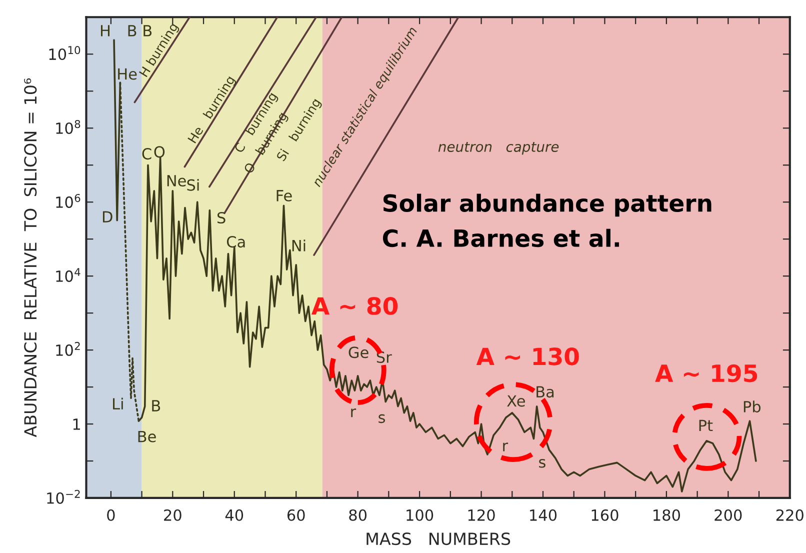  Describe the element at coordinates (235, 242) in the screenshot. I see `annotation: Ca` at that location.